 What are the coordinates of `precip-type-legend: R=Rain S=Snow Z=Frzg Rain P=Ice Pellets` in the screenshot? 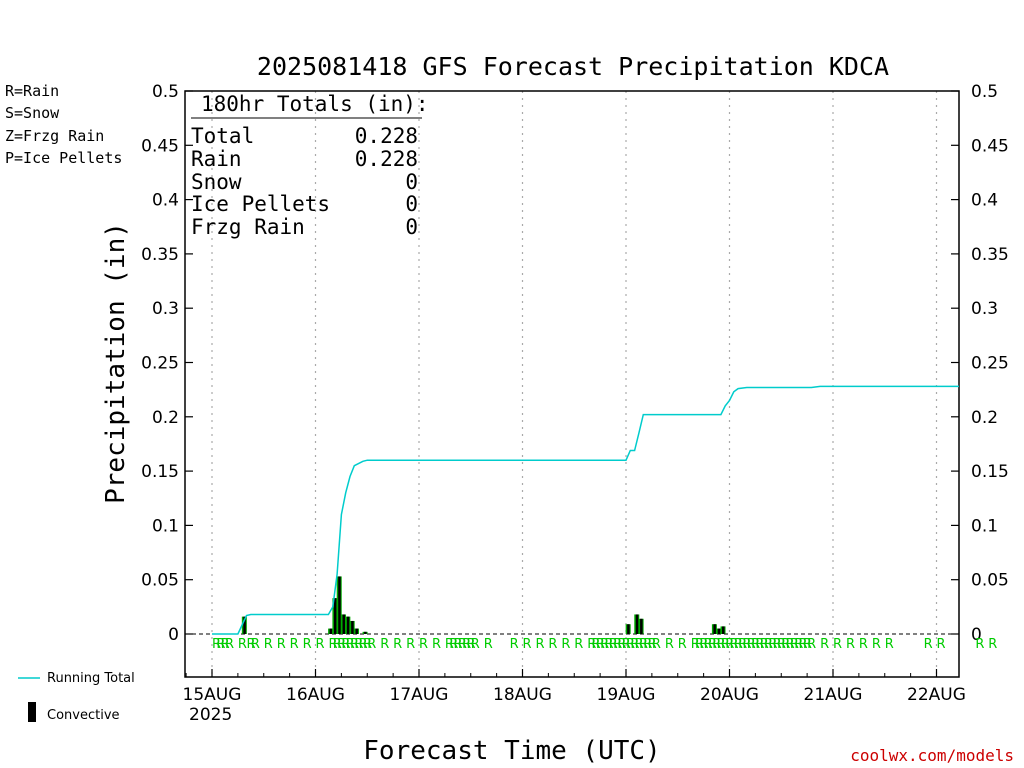 It's located at (63, 124).